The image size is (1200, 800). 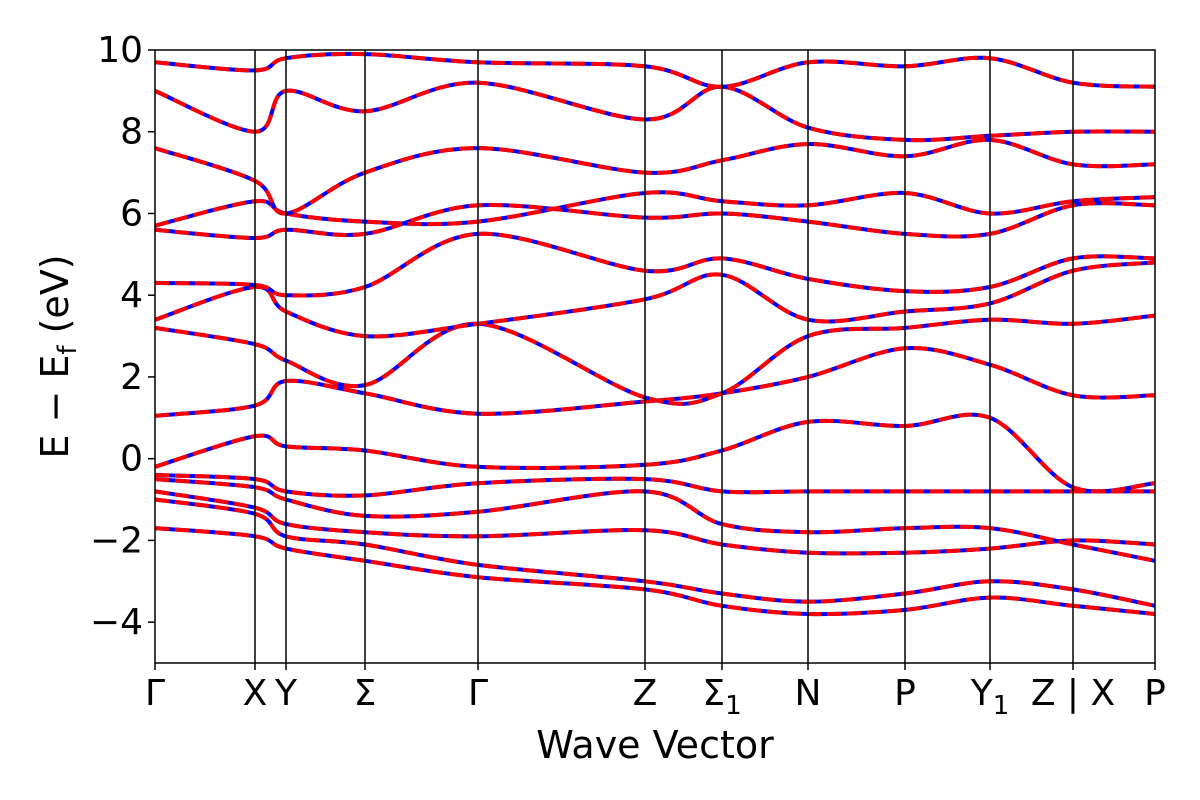 I want to click on band-9-red, so click(x=655, y=264).